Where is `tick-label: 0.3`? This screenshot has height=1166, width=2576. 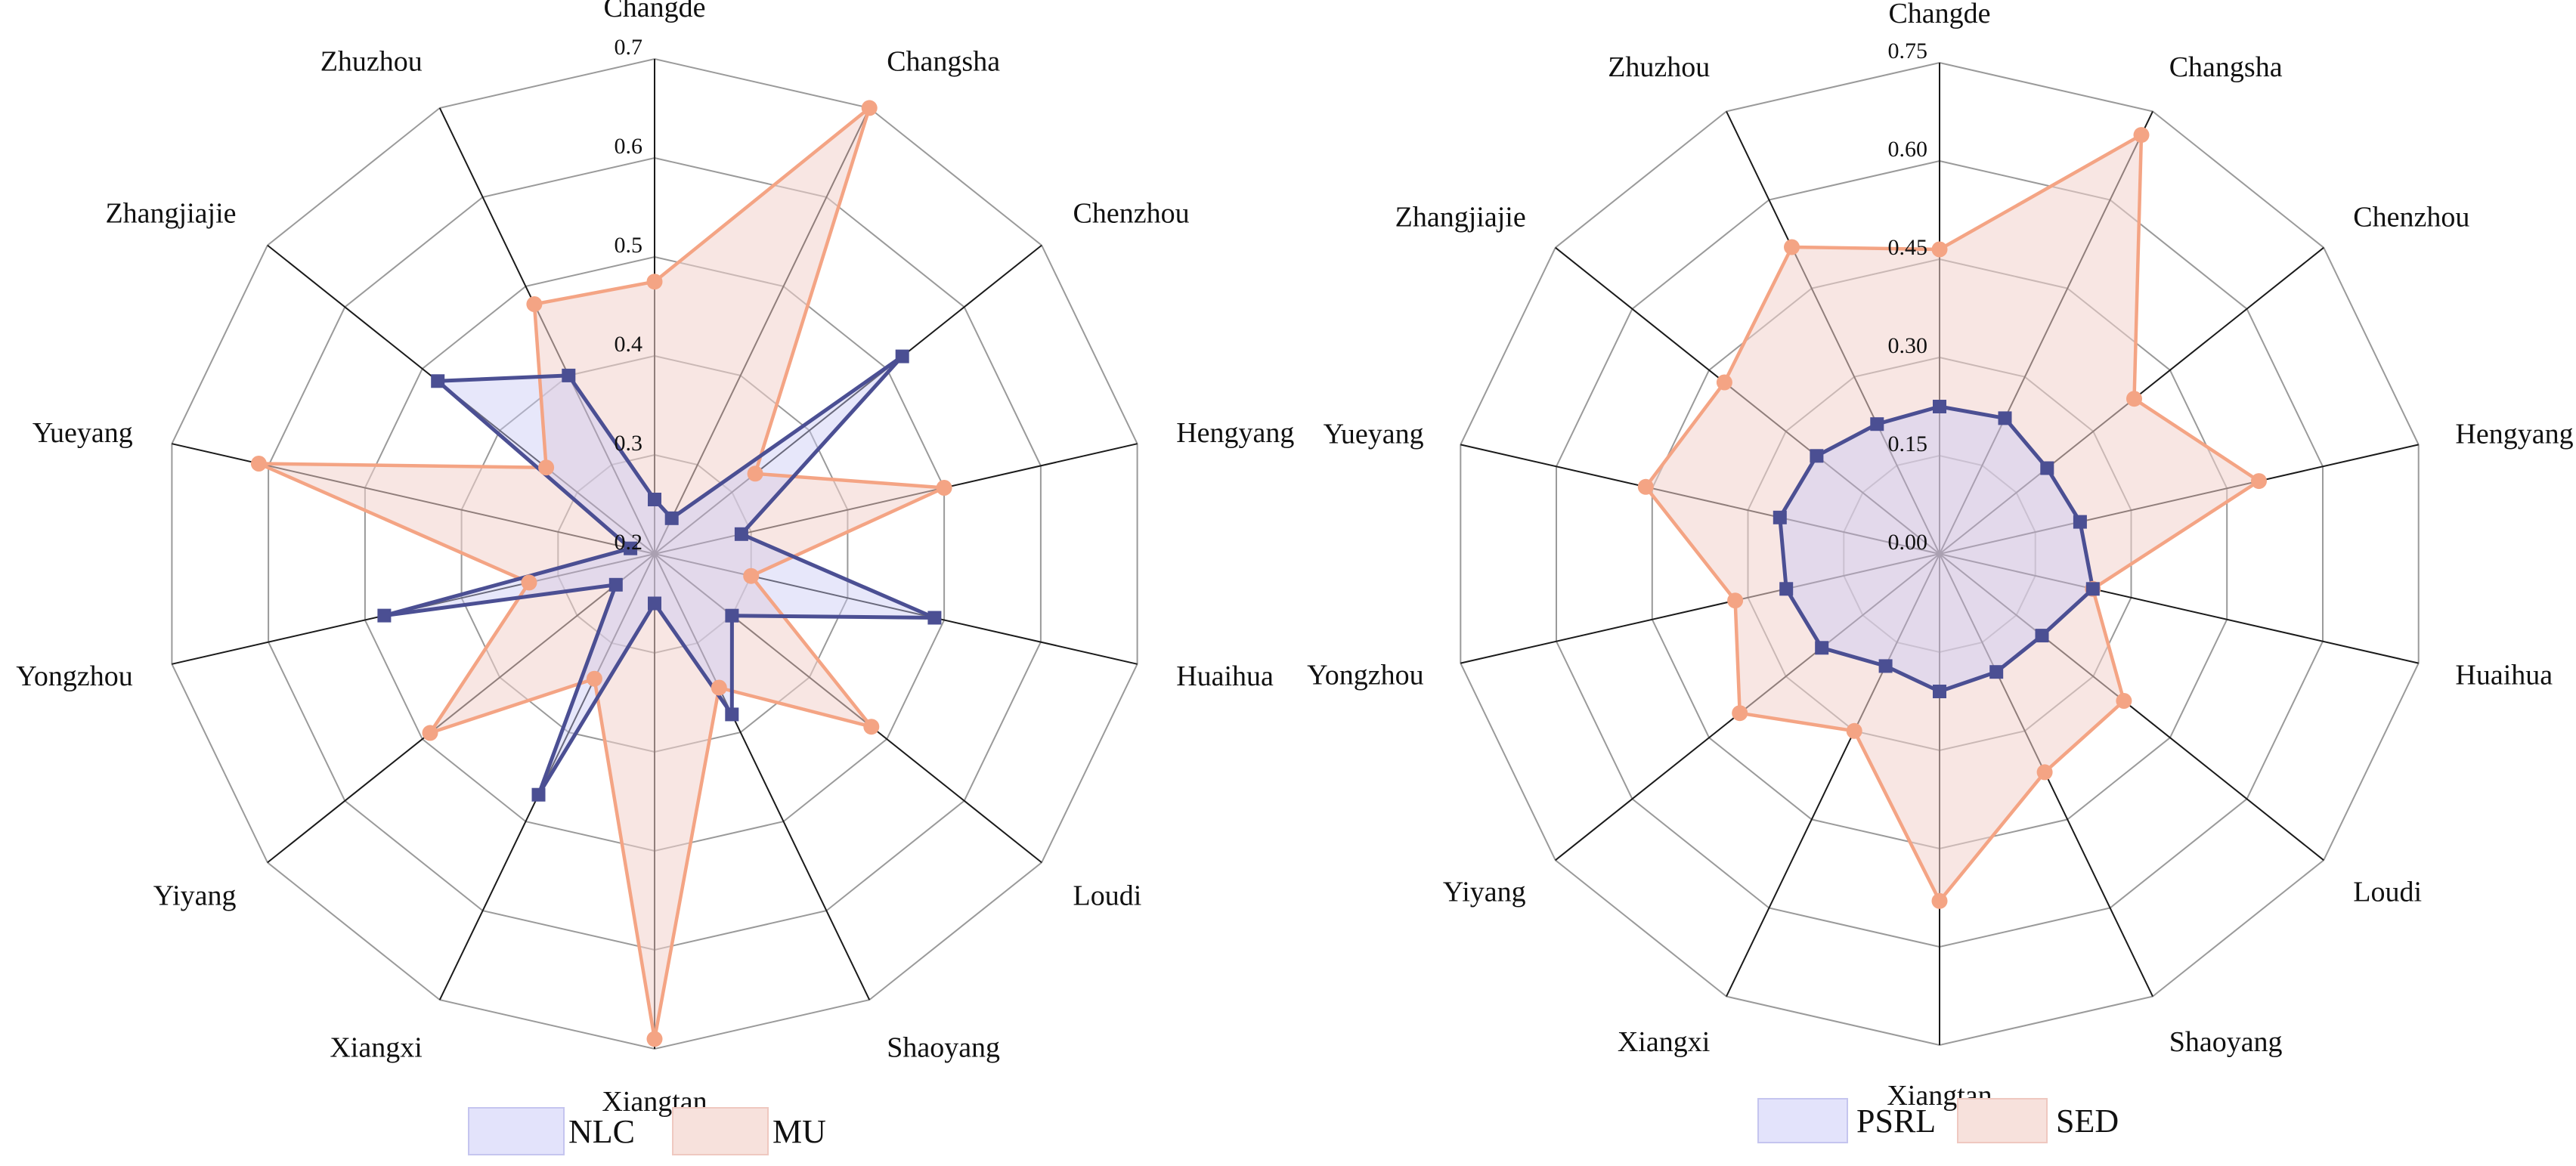 tick-label: 0.3 is located at coordinates (629, 443).